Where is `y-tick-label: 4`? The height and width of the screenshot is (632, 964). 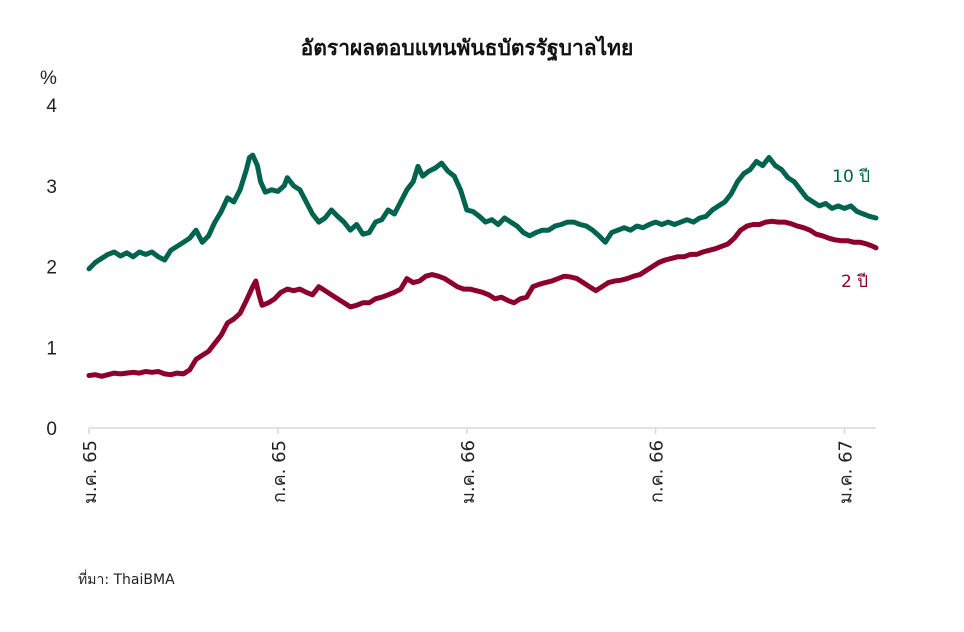
y-tick-label: 4 is located at coordinates (51, 106).